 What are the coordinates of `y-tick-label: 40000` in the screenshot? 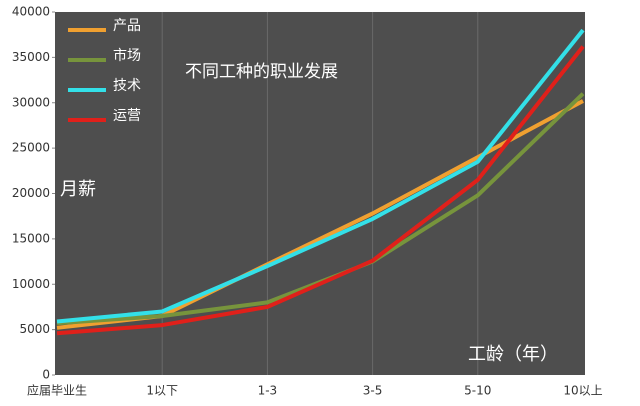 It's located at (31, 12).